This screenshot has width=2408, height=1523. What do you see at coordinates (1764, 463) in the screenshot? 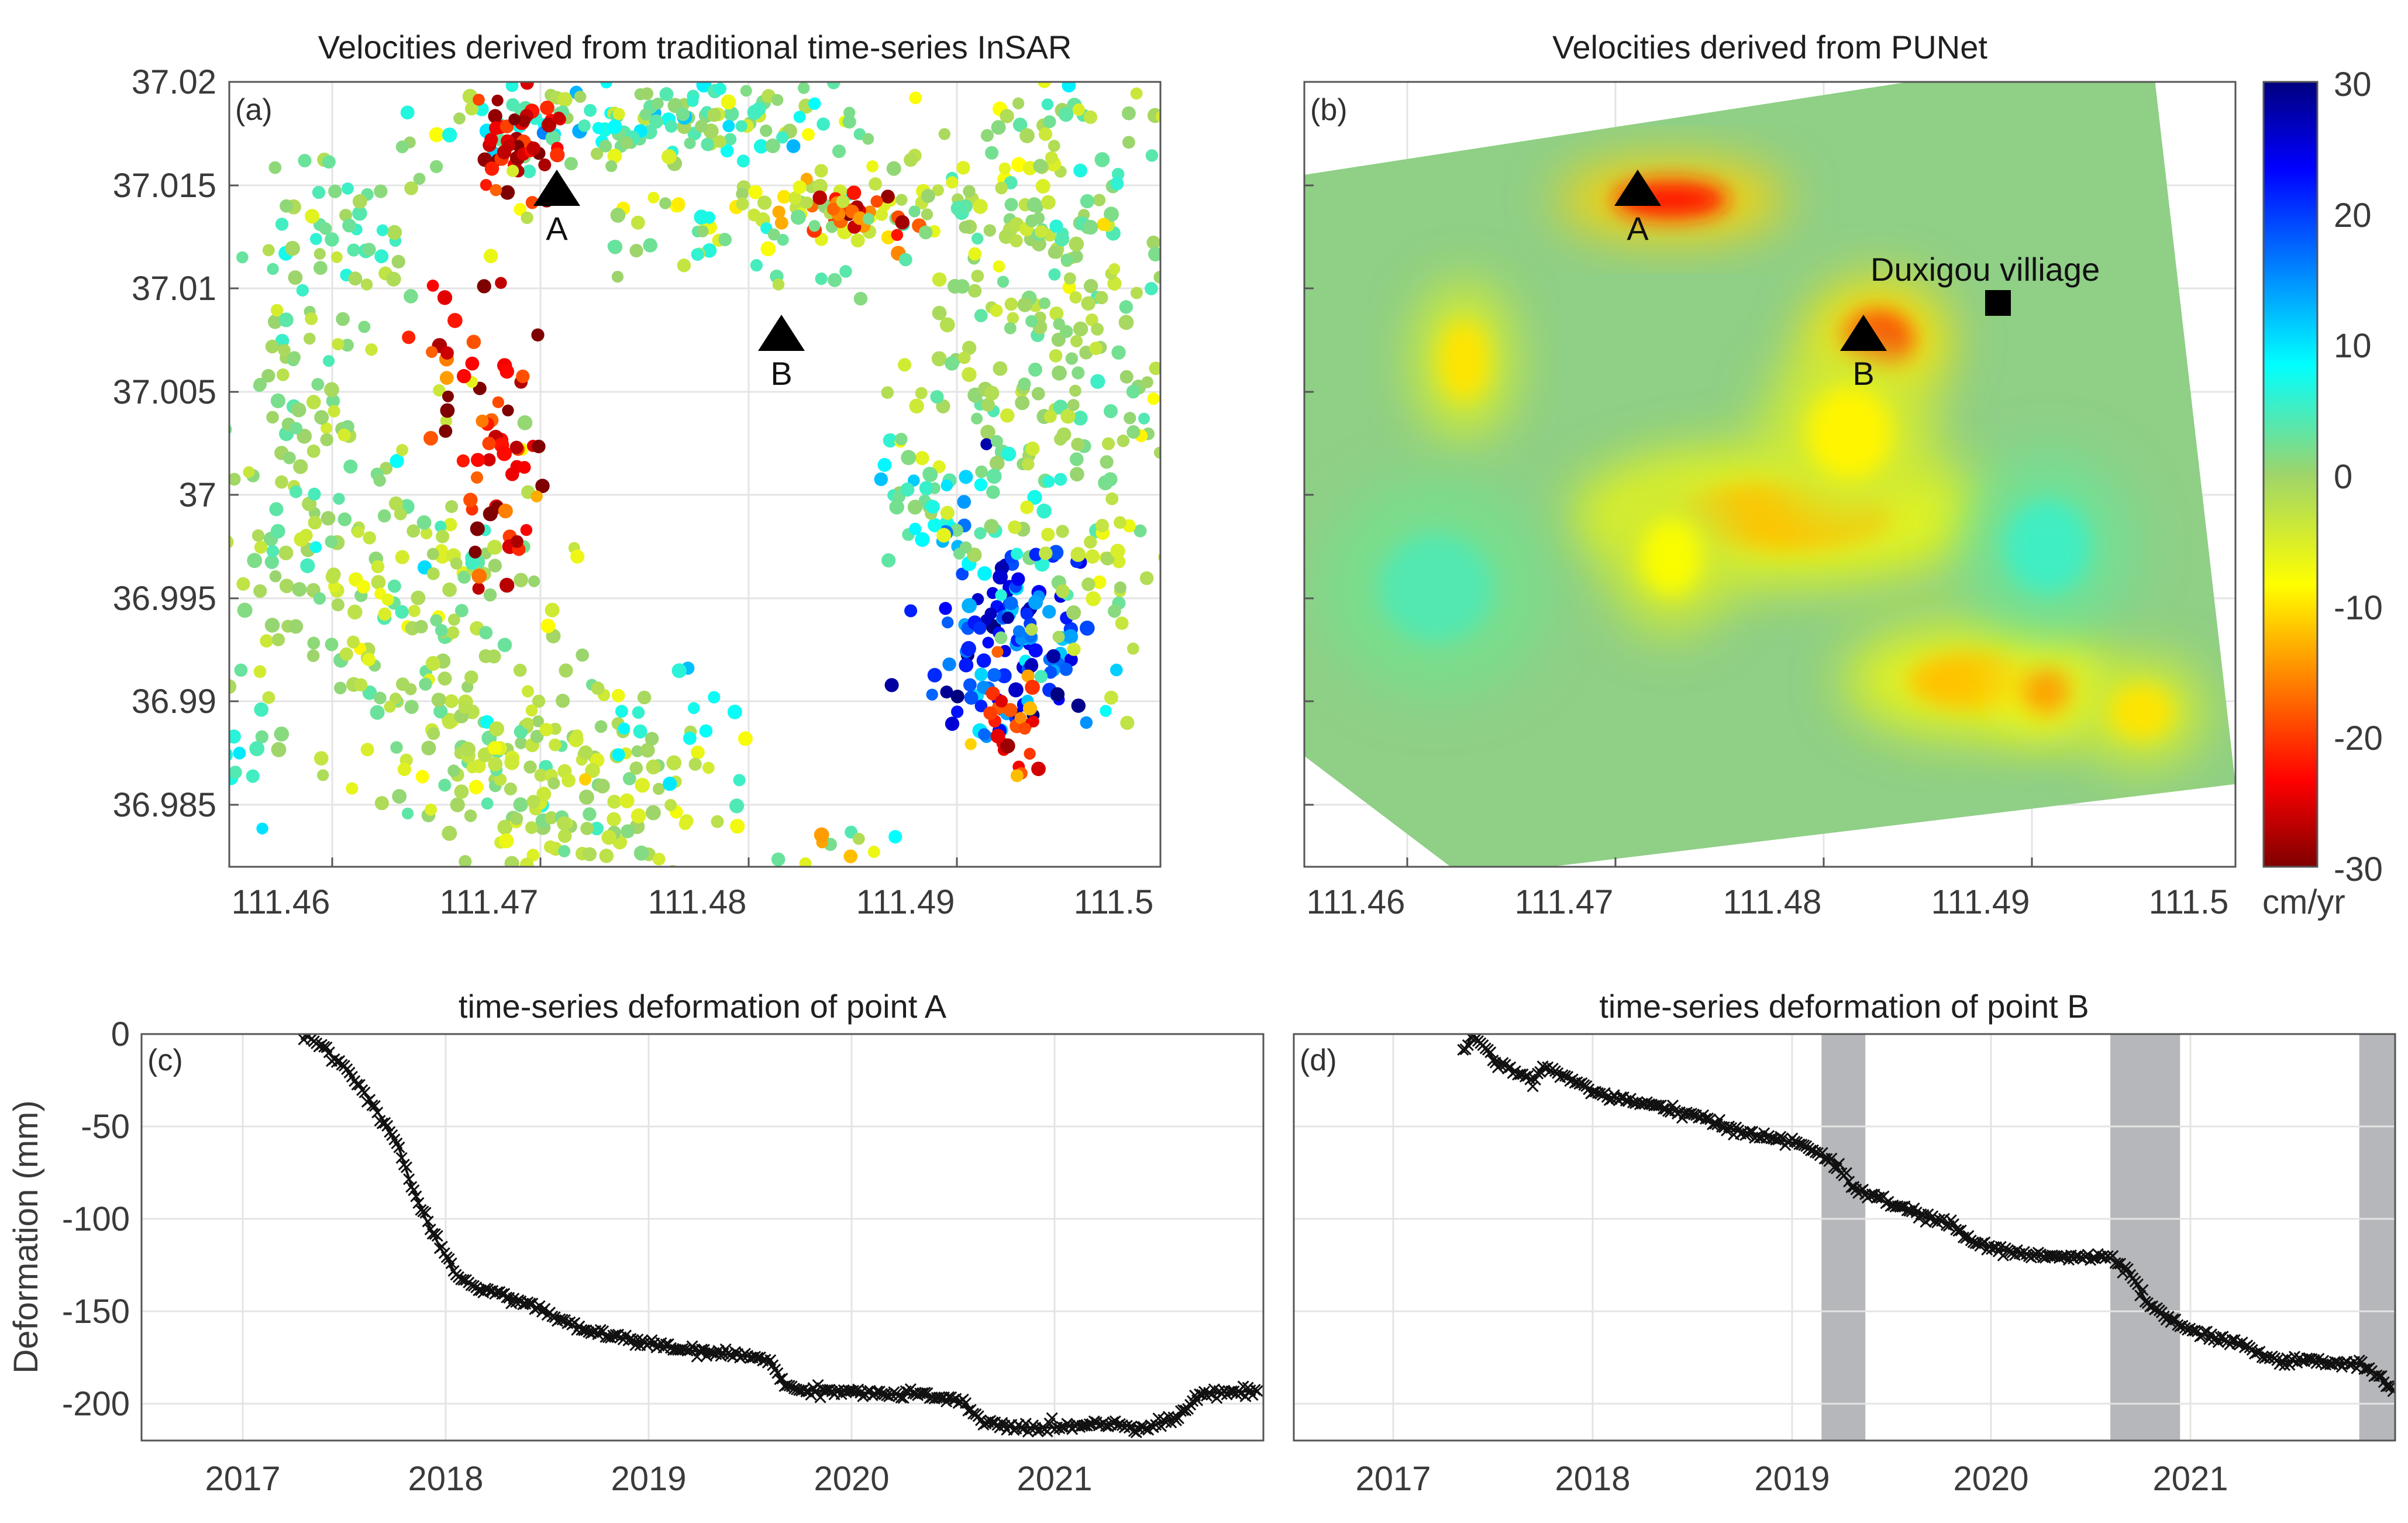
I see `punet-velocity-field` at bounding box center [1764, 463].